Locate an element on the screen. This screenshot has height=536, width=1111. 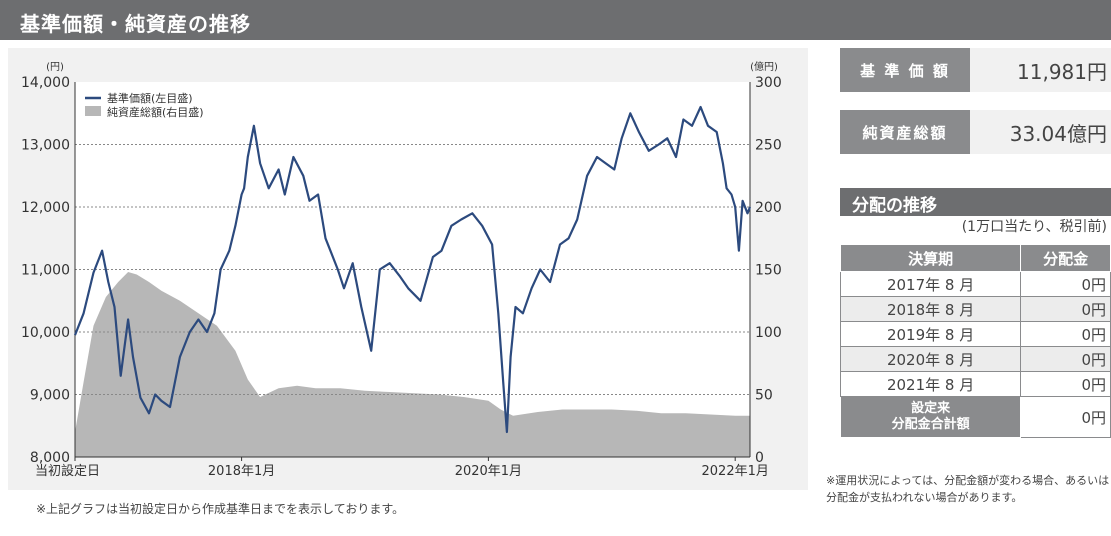
y-right-tick-label: 300 is located at coordinates (768, 83).